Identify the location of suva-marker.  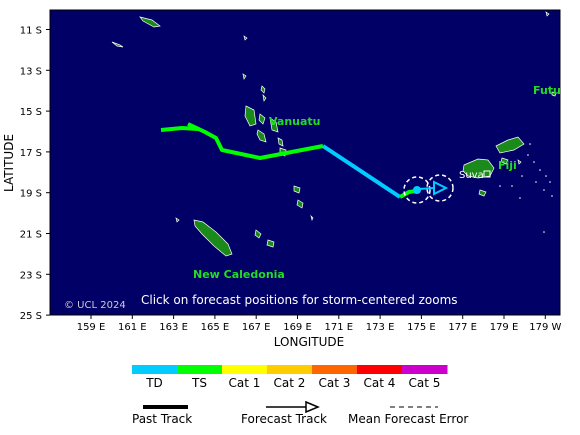
(487, 174).